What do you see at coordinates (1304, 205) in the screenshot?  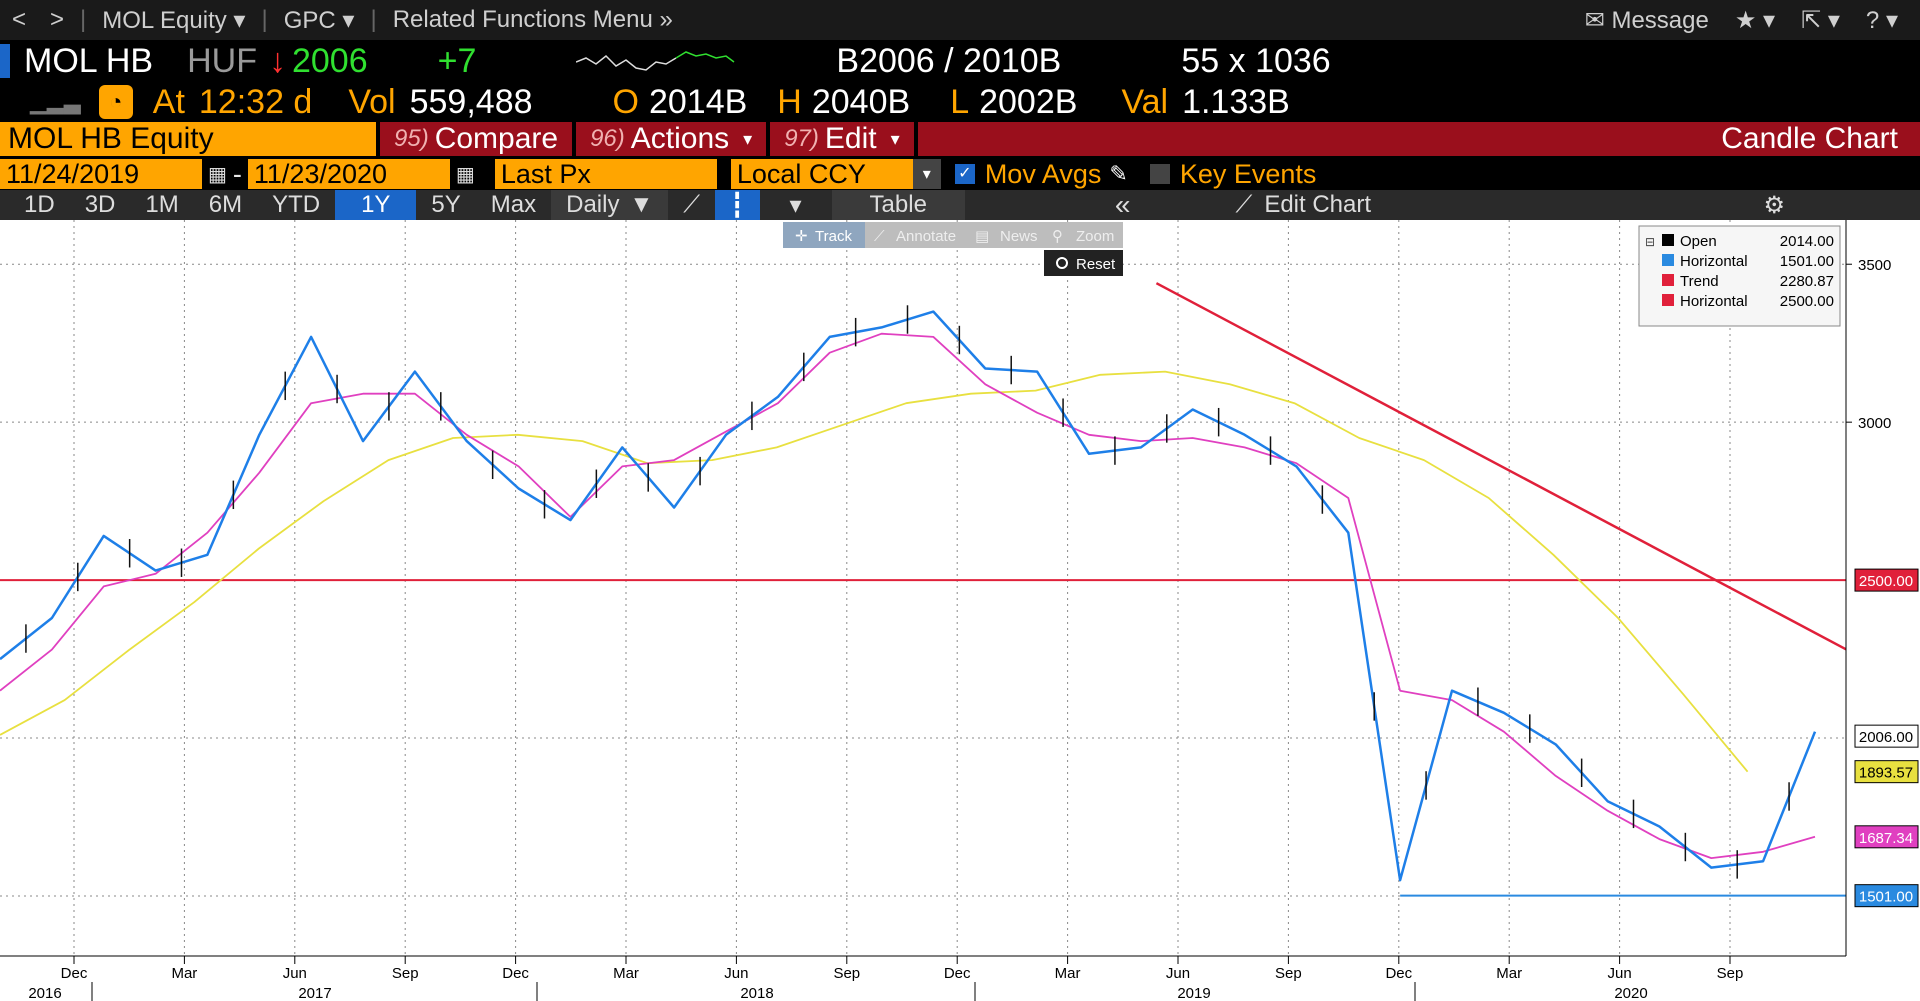 I see `edit-chart-button: ⟋ Edit Chart` at bounding box center [1304, 205].